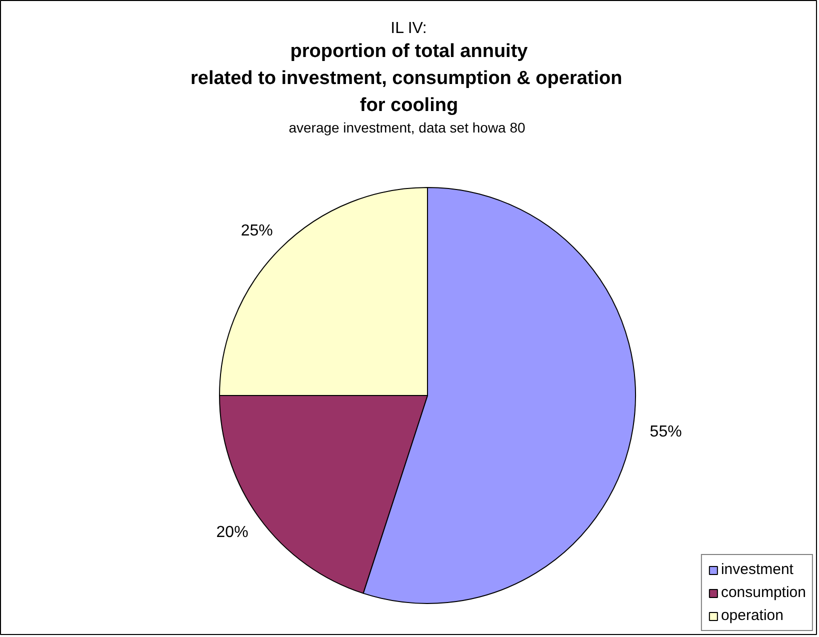 The width and height of the screenshot is (819, 637). I want to click on data-label: 25%, so click(256, 231).